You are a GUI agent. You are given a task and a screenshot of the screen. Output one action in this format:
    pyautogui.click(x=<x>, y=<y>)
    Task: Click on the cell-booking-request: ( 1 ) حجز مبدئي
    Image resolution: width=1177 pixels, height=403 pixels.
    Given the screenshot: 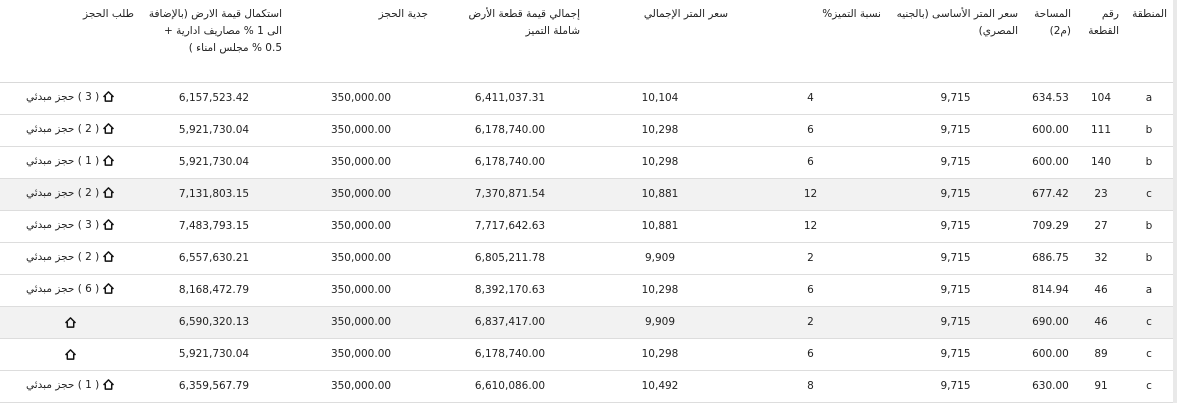 What is the action you would take?
    pyautogui.click(x=70, y=386)
    